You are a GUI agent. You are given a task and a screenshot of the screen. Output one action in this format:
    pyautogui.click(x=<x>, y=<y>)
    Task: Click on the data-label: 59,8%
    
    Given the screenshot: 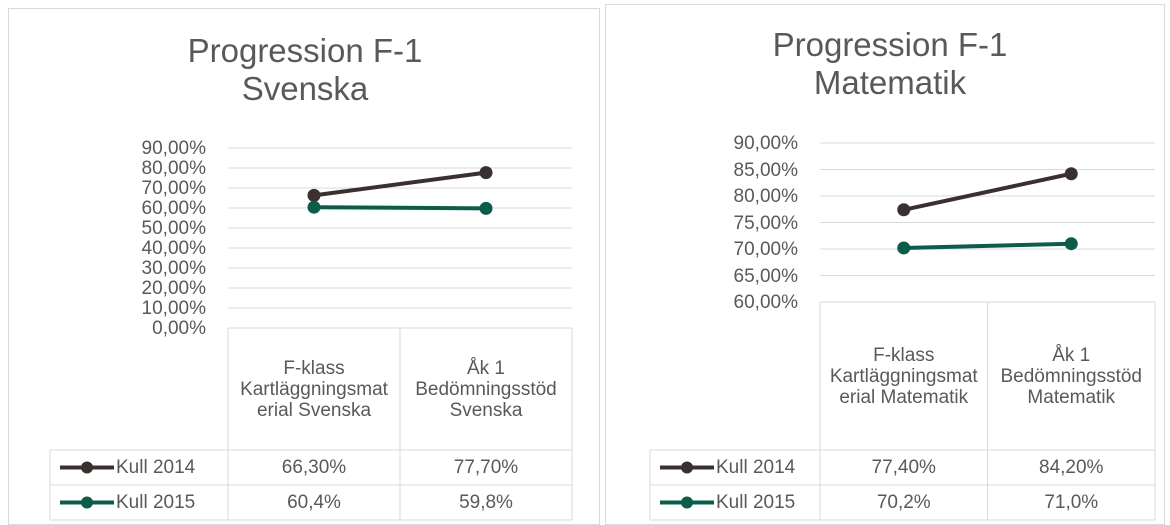 What is the action you would take?
    pyautogui.click(x=486, y=502)
    